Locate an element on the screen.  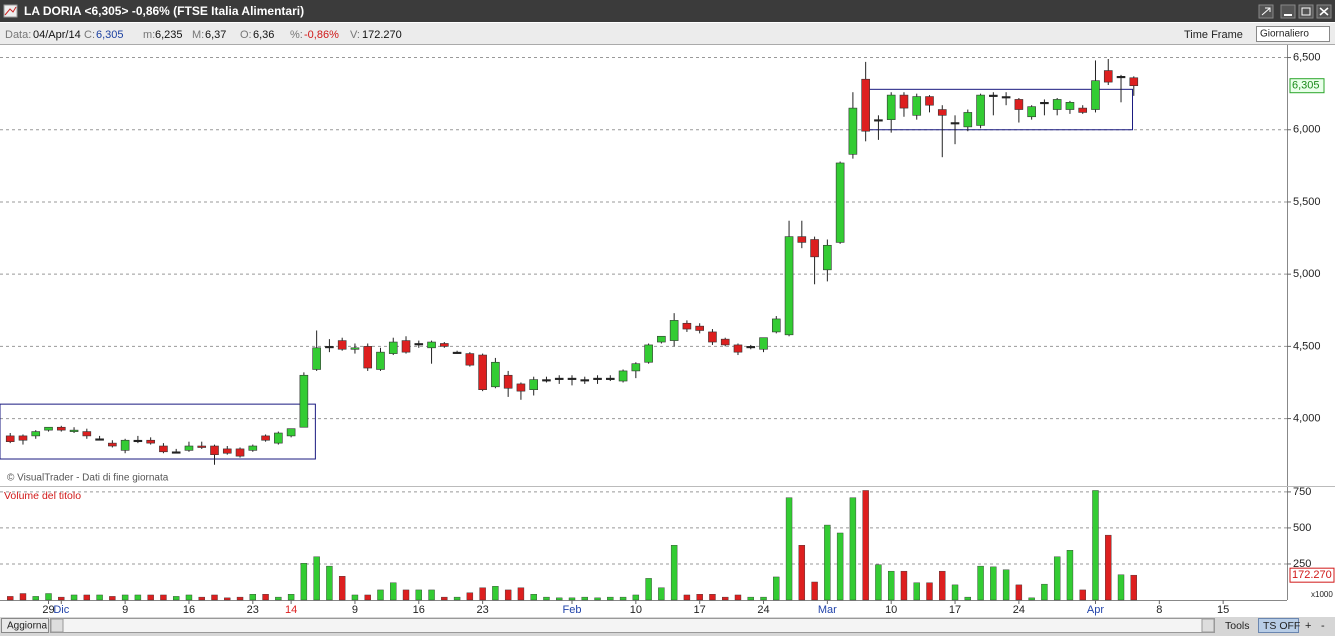
info-value: 6,235 is located at coordinates (169, 35).